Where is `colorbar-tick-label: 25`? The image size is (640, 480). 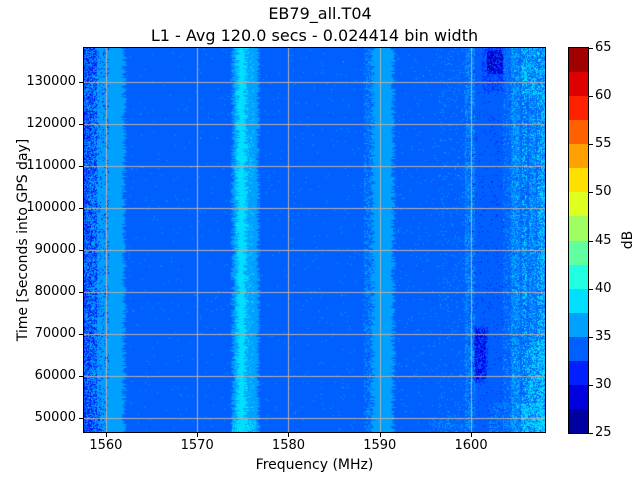 colorbar-tick-label: 25 is located at coordinates (603, 432).